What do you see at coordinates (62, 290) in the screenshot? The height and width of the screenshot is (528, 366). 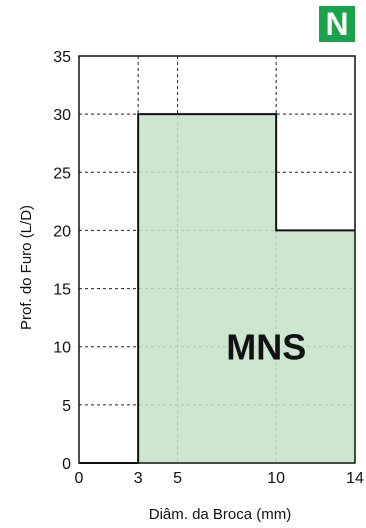 I see `y-tick-label: 15` at bounding box center [62, 290].